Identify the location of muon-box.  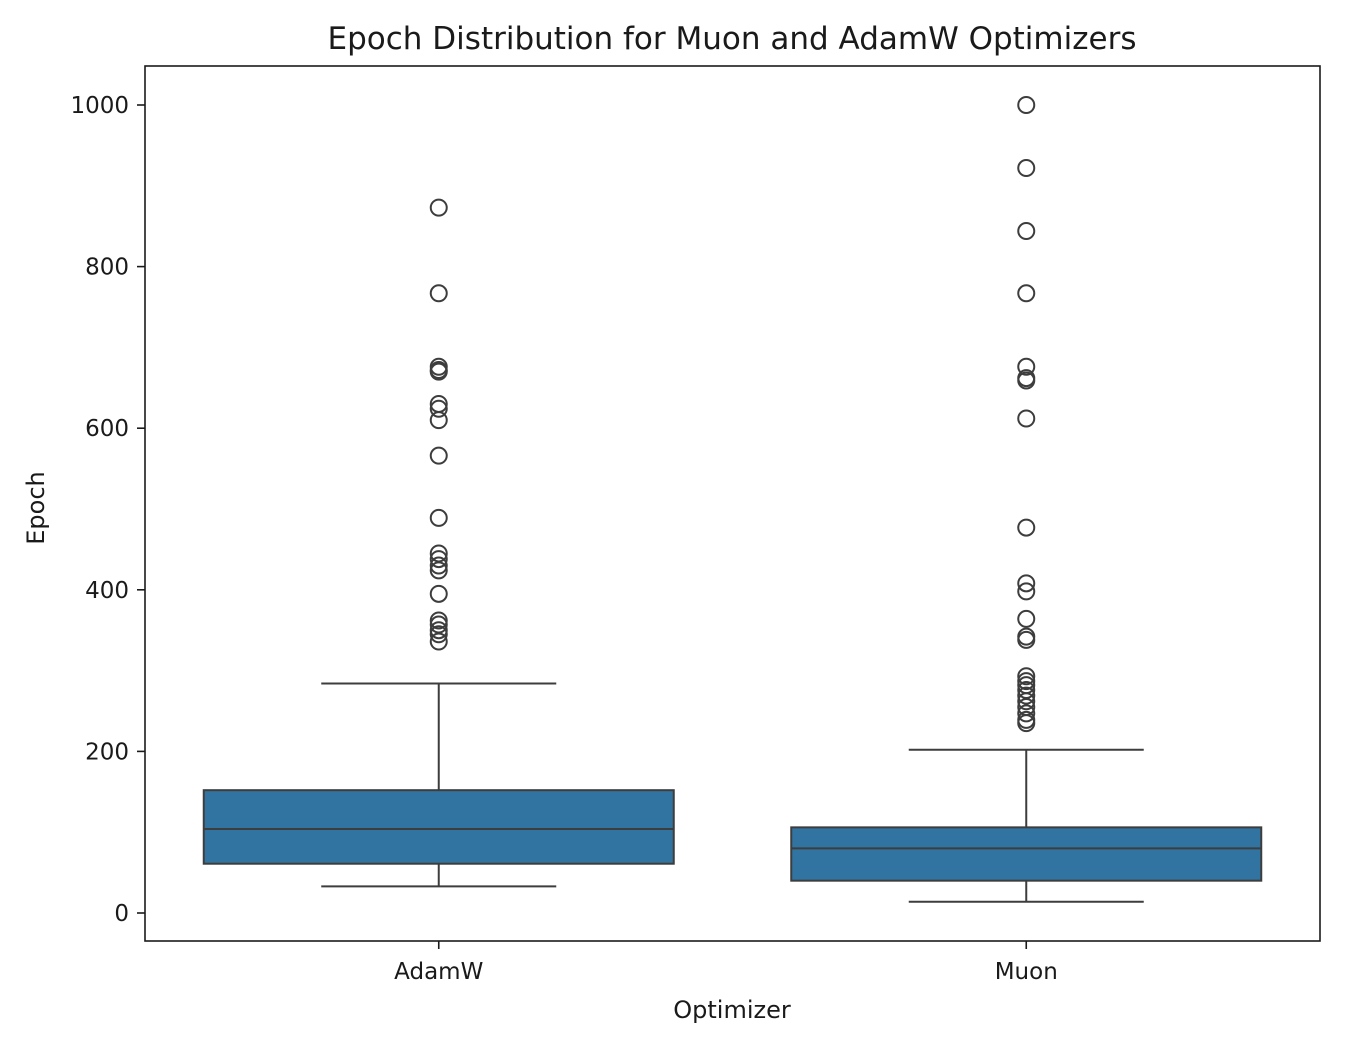
(1026, 853).